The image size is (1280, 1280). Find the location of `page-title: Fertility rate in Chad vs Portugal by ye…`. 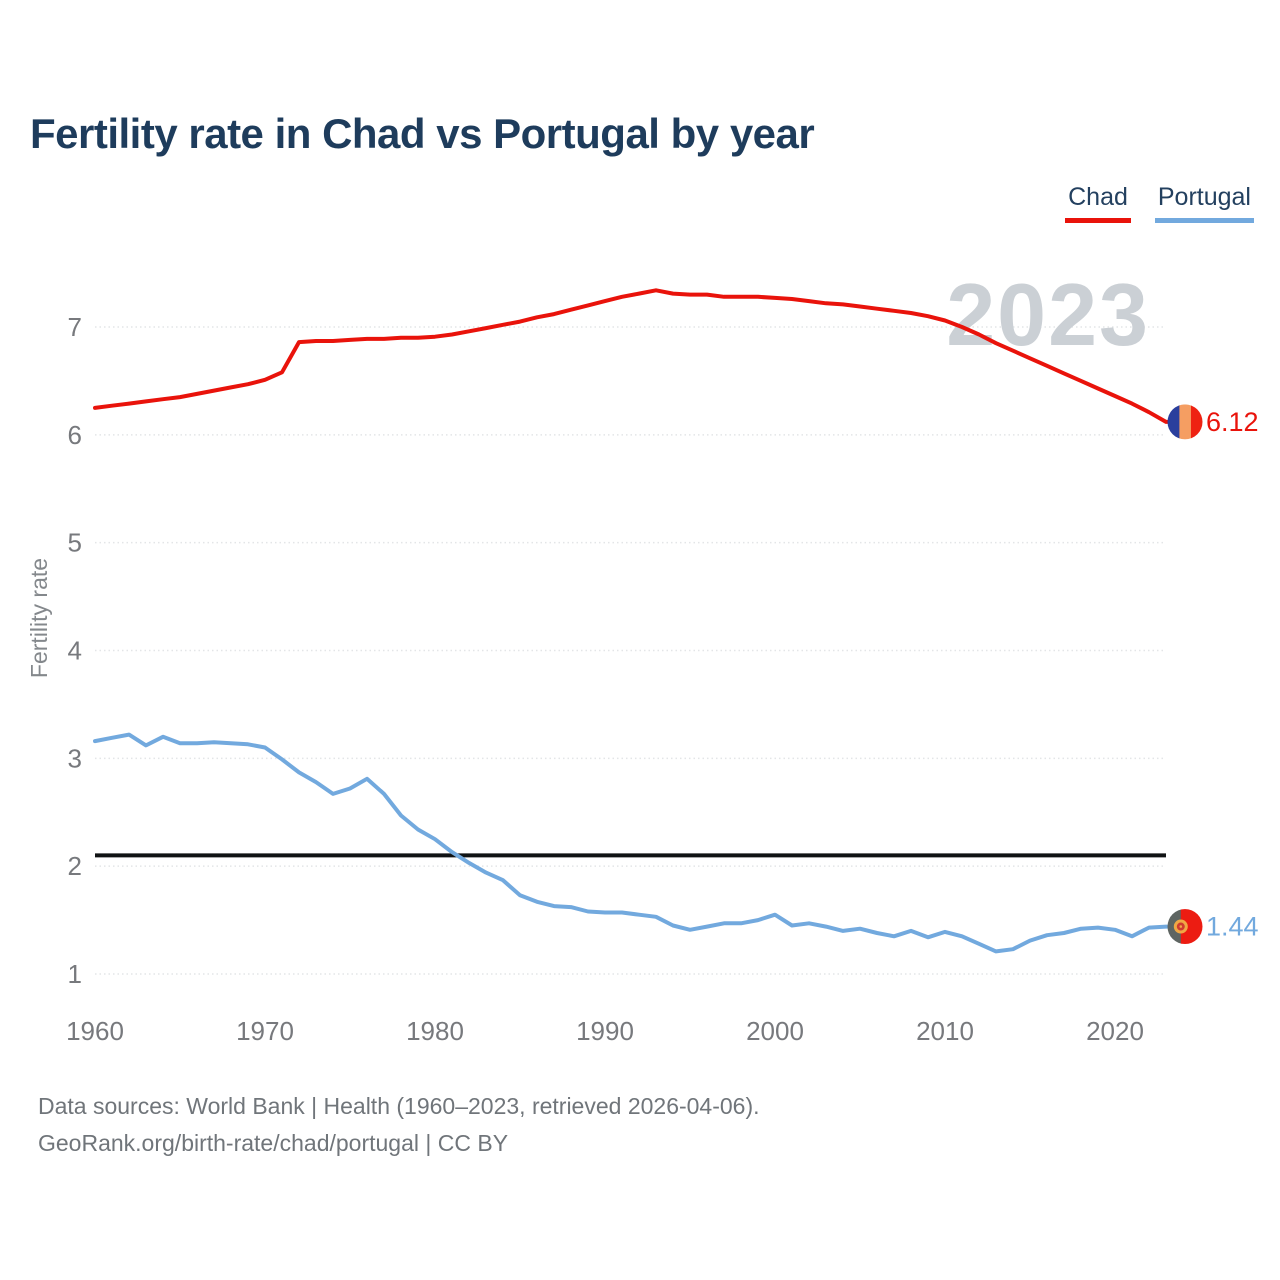

page-title: Fertility rate in Chad vs Portugal by ye… is located at coordinates (422, 133).